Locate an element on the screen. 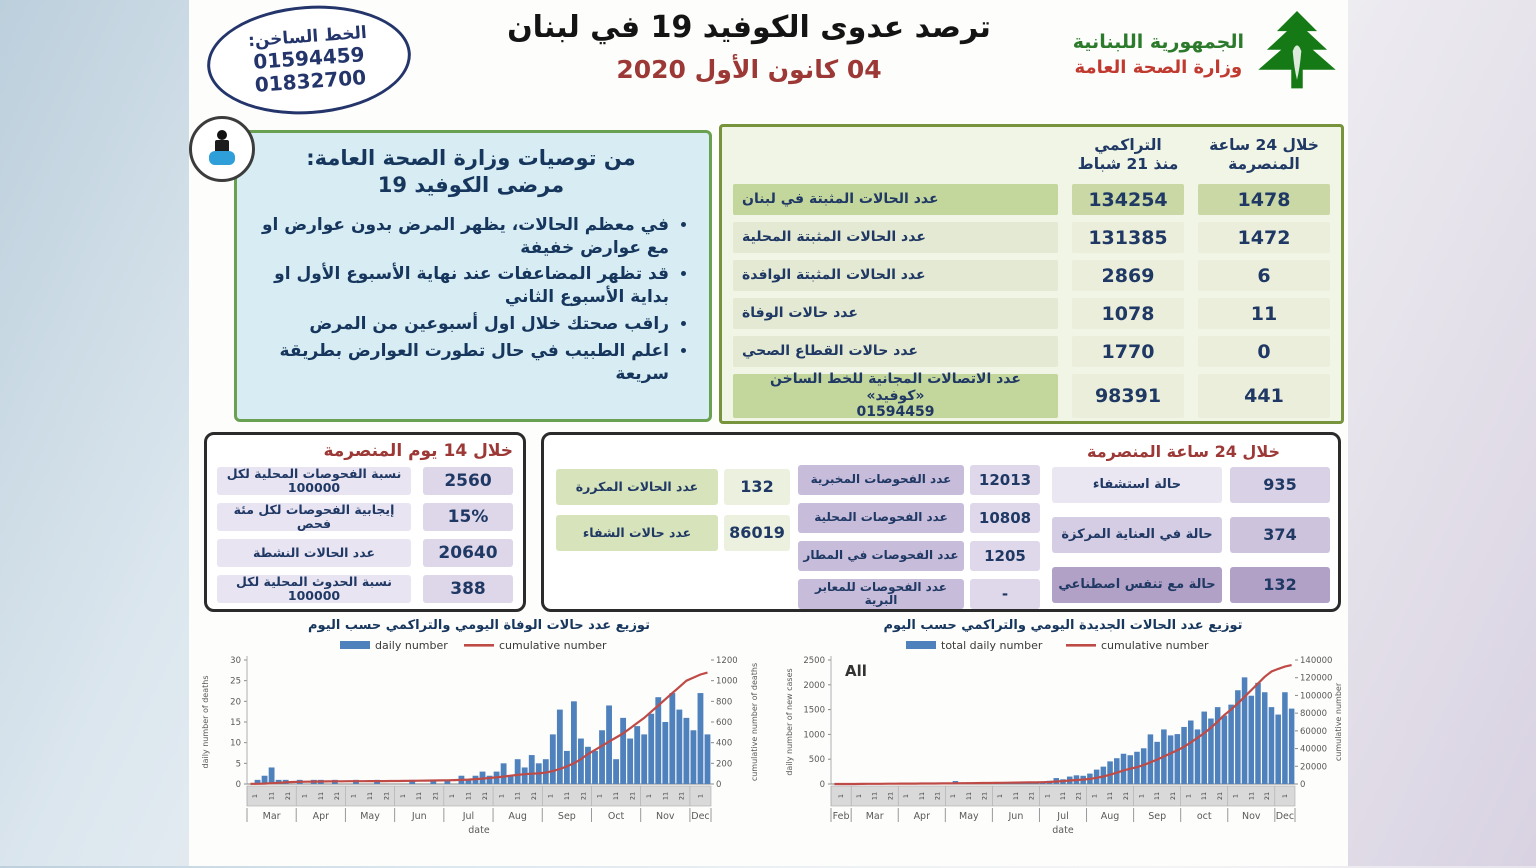 The image size is (1536, 868). month-label: Apr is located at coordinates (922, 816).